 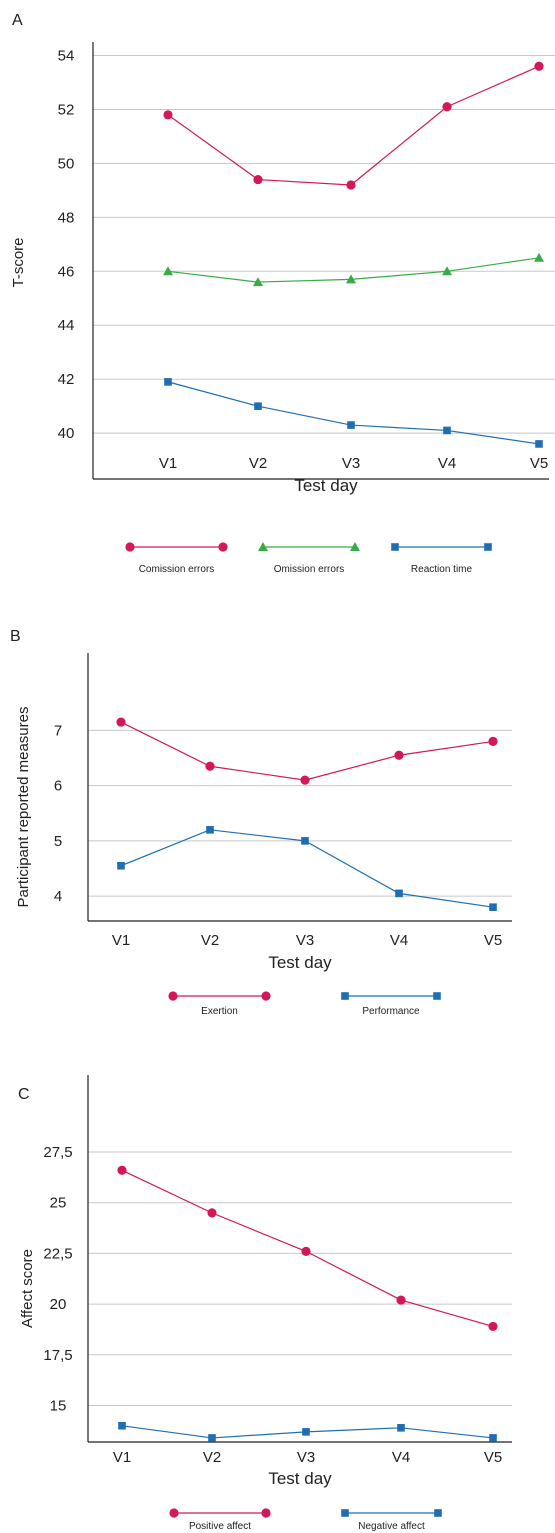 I want to click on legend-label: Omission errors, so click(x=309, y=569).